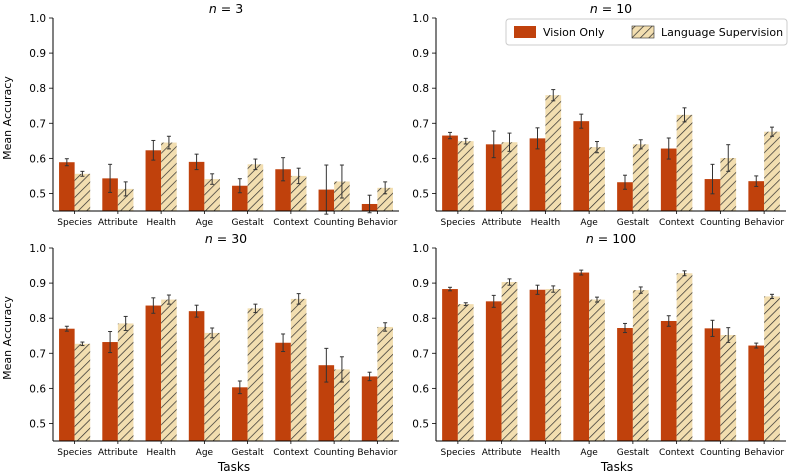  I want to click on legend-swatch-language, so click(643, 32).